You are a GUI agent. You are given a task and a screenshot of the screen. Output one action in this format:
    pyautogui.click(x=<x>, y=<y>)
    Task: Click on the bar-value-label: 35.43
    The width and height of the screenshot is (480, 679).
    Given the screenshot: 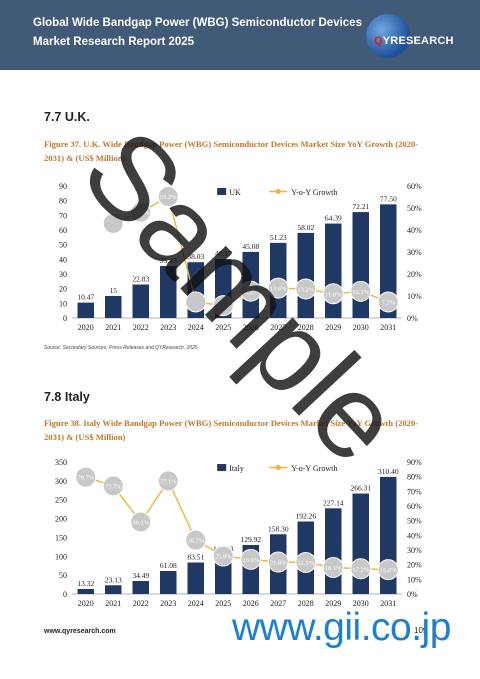 What is the action you would take?
    pyautogui.click(x=168, y=260)
    